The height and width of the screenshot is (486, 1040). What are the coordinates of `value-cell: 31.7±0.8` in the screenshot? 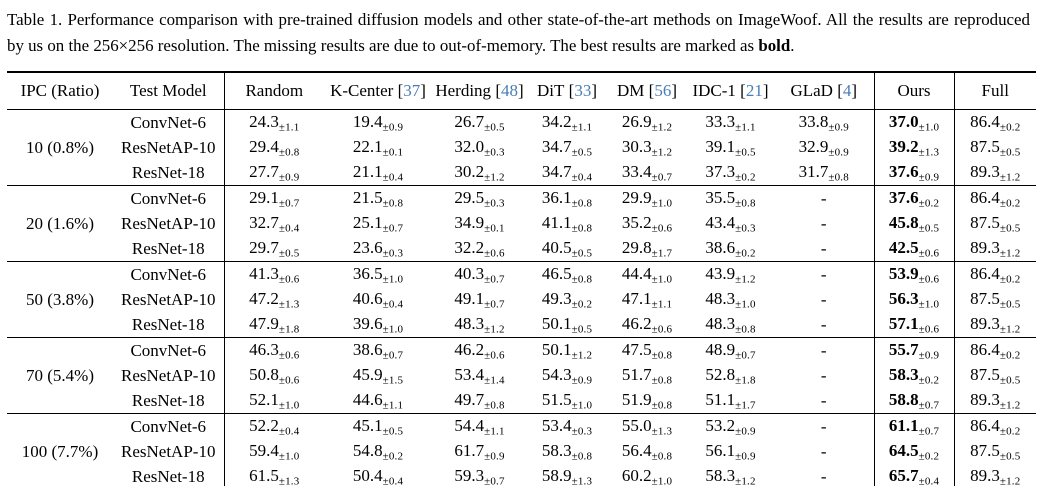 It's located at (824, 173).